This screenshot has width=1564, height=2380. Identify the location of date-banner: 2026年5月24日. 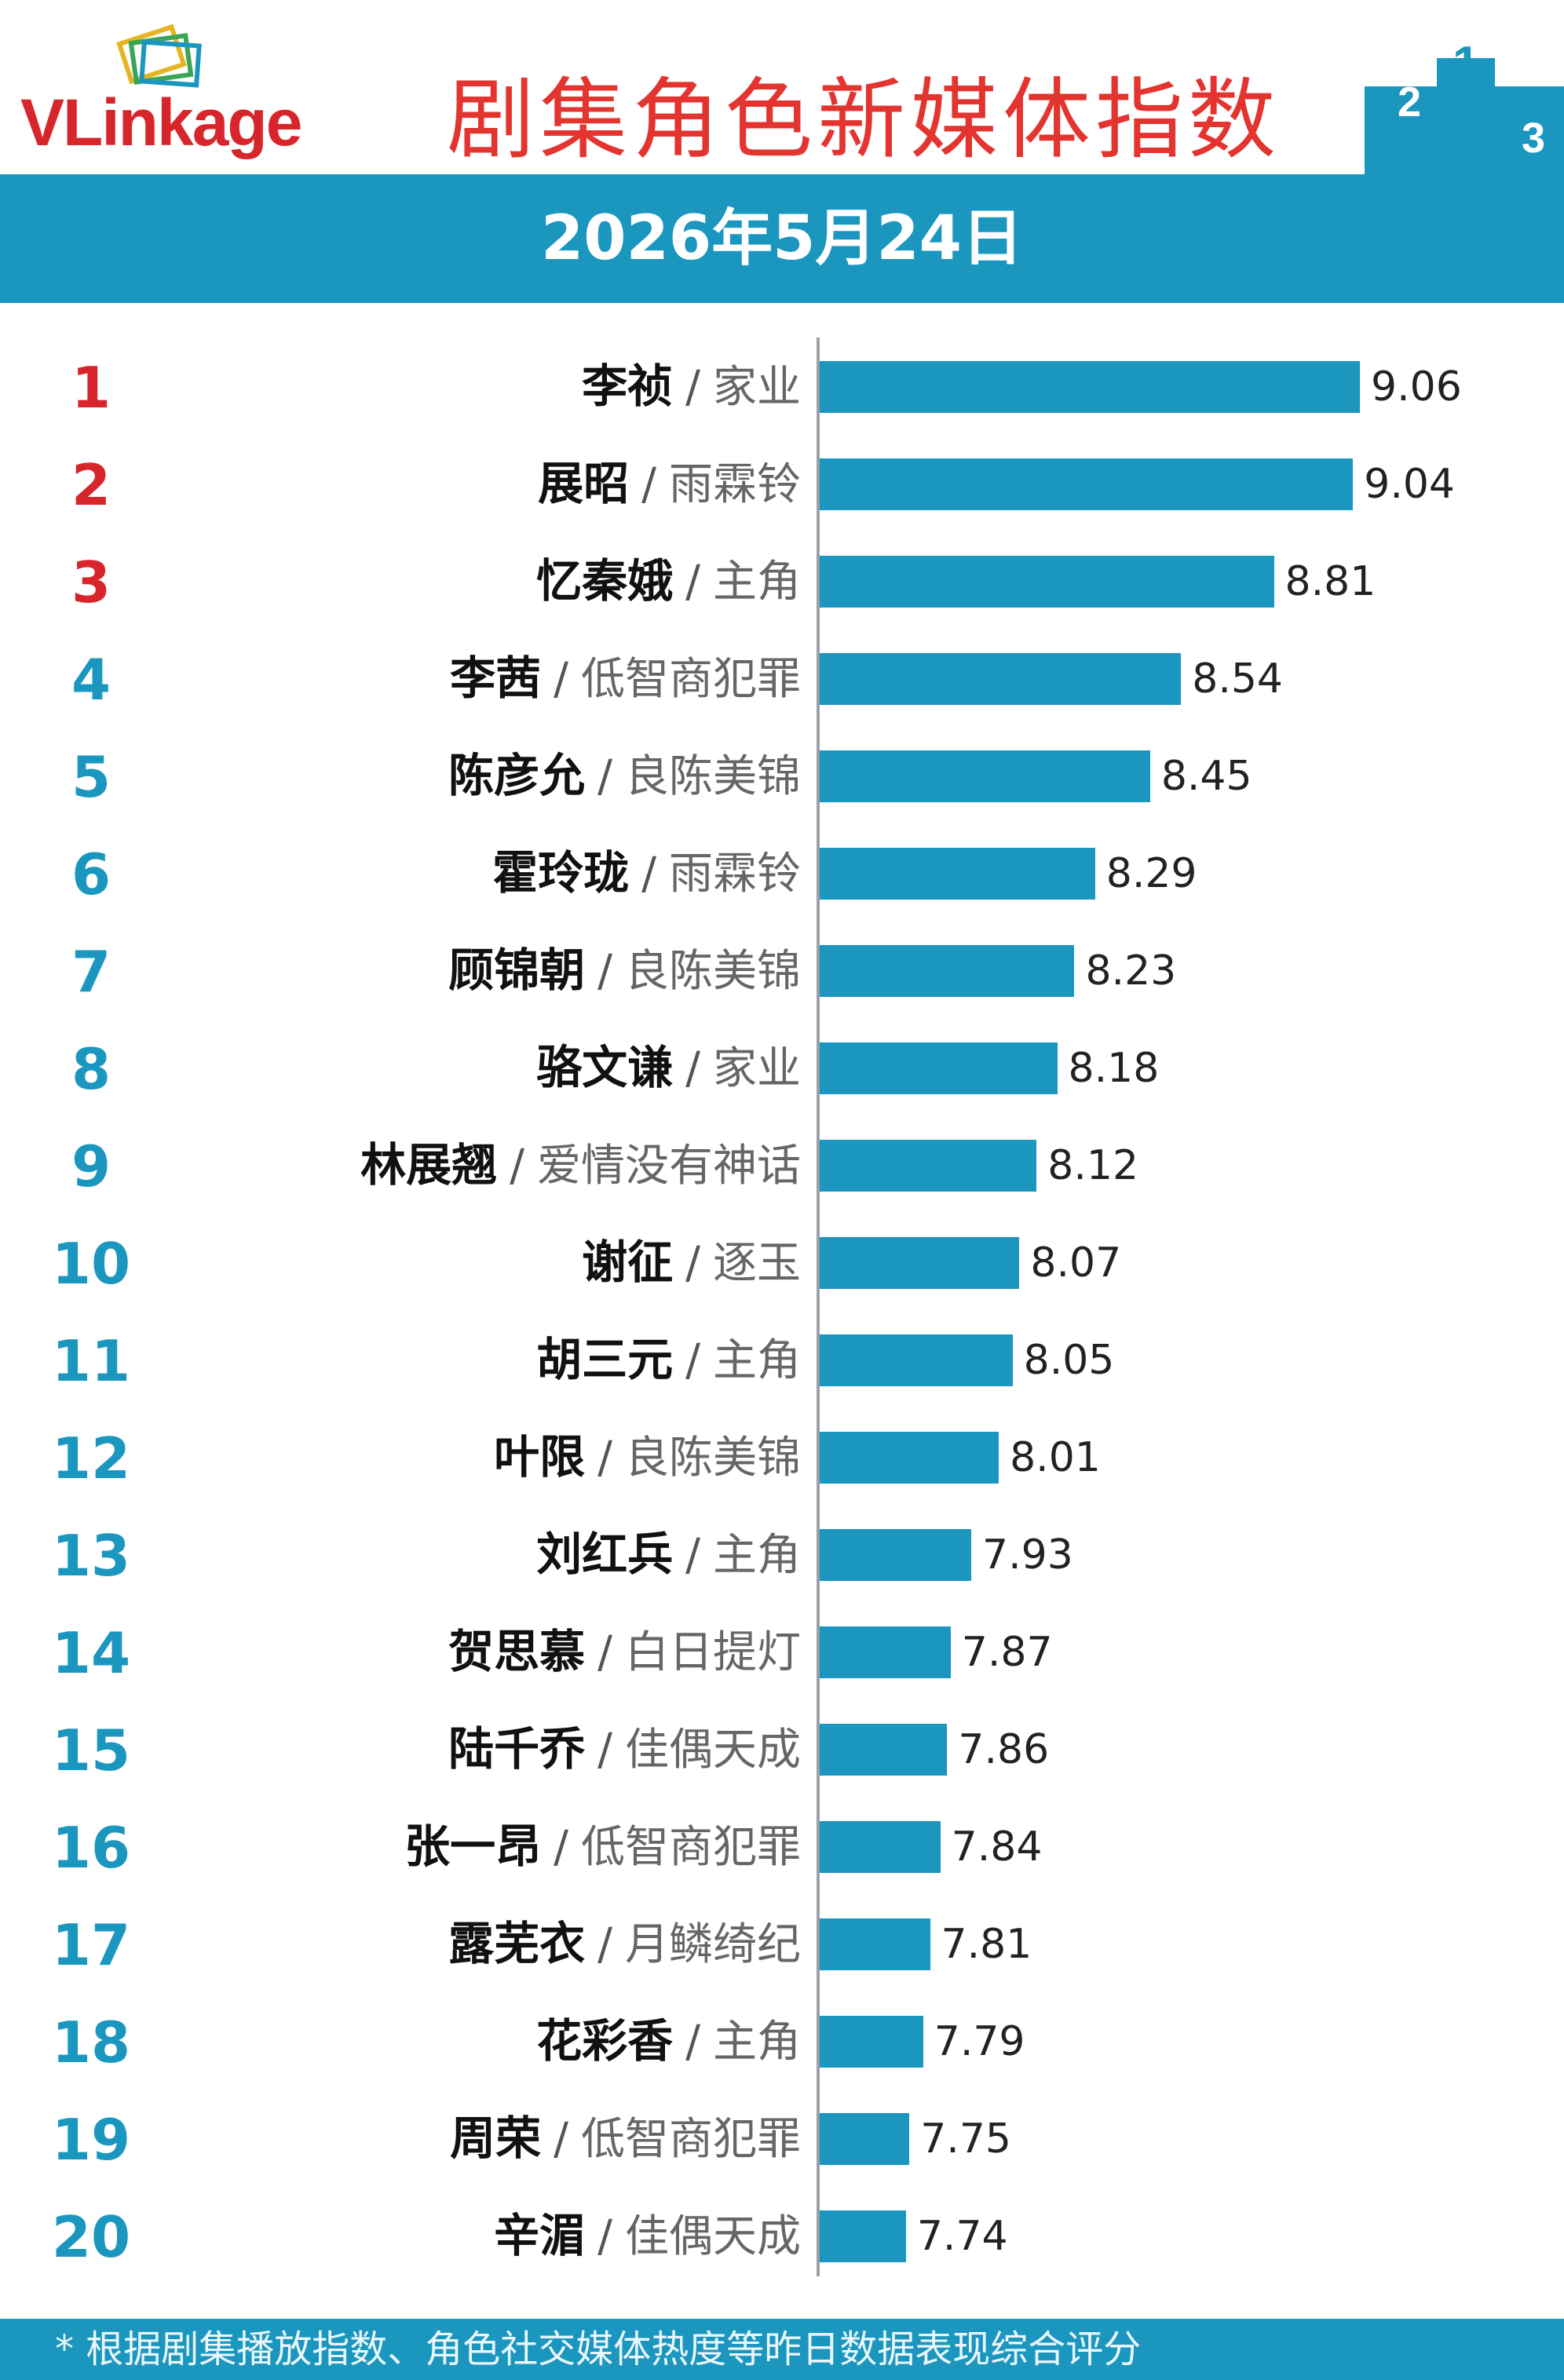
(782, 238).